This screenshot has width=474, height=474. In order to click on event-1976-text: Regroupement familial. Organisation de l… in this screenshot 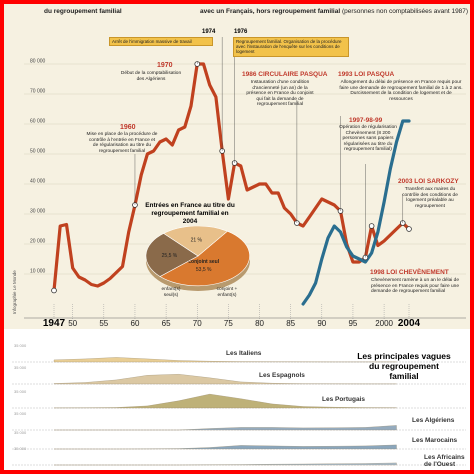, I will do `click(291, 47)`.